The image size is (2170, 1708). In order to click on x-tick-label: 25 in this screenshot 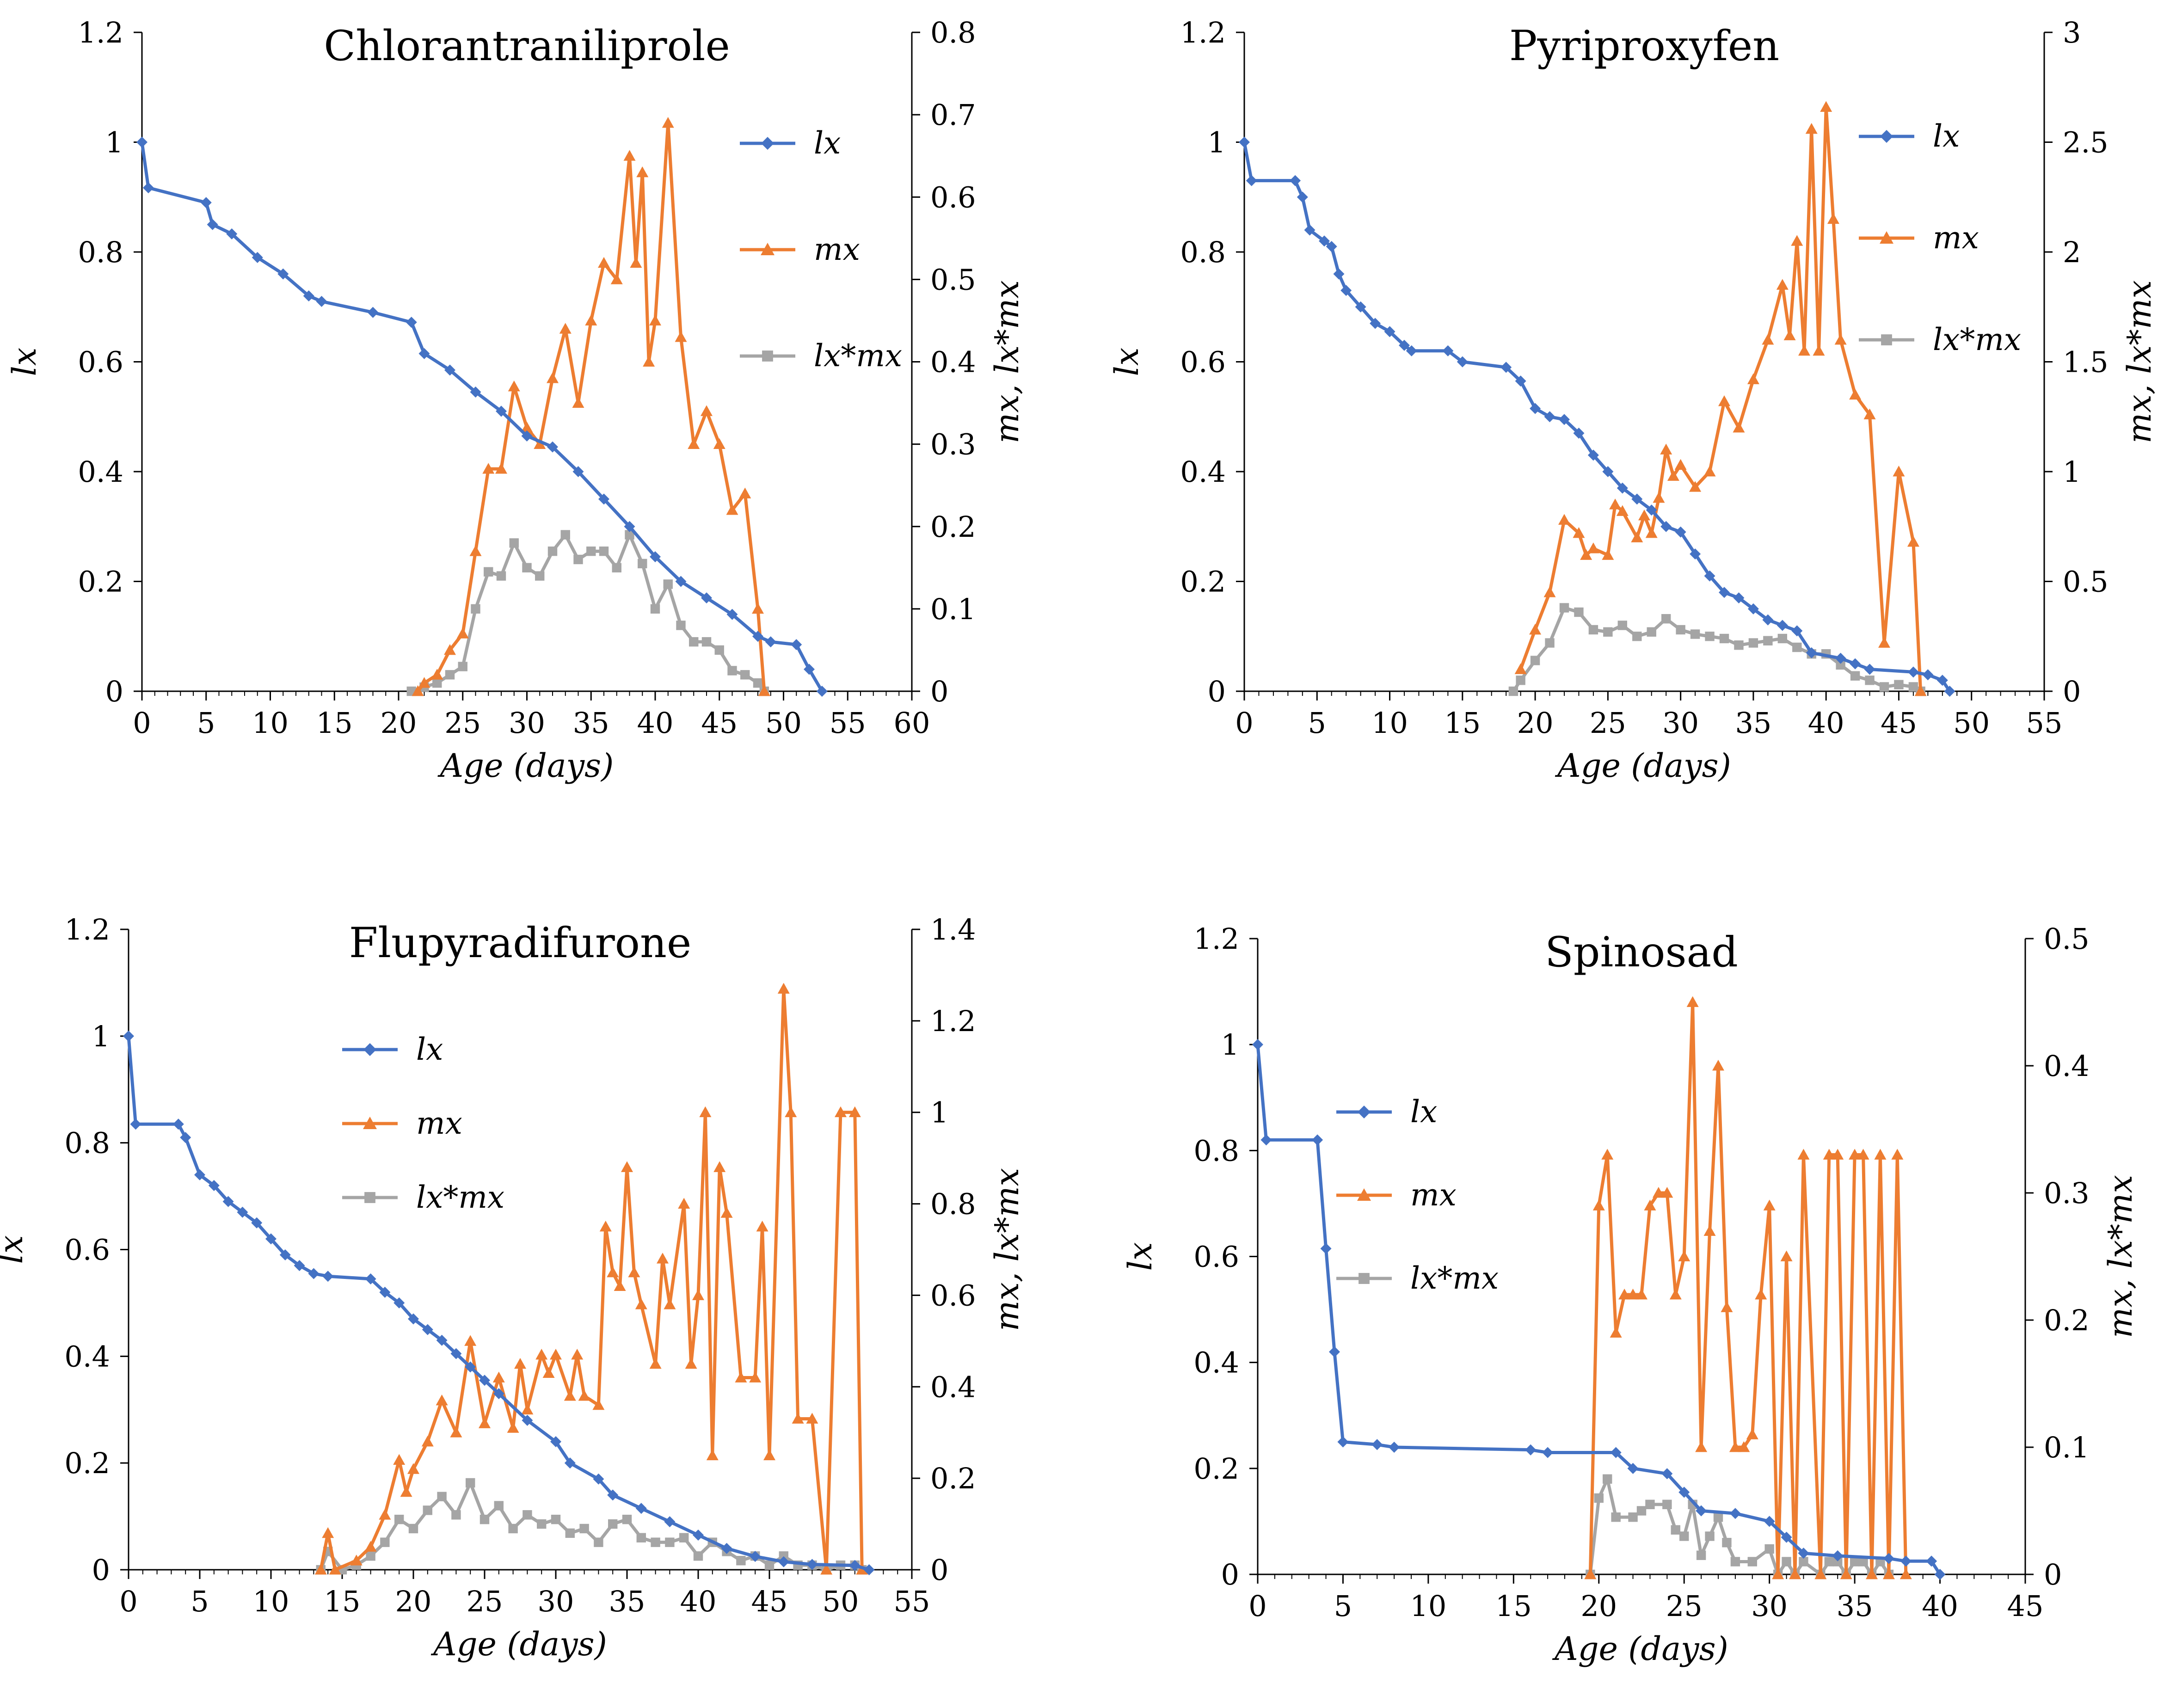, I will do `click(485, 1601)`.